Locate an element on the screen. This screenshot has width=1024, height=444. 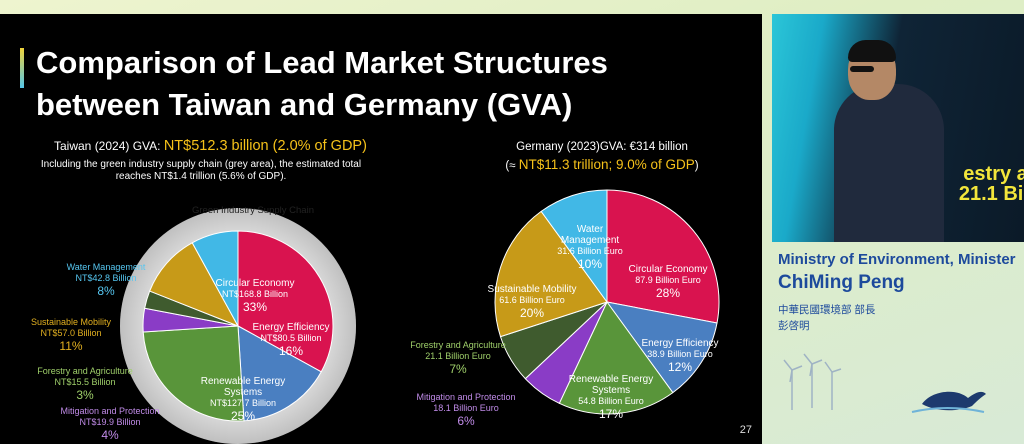
speaker-video: estry an 21.1 Billi 7 is located at coordinates (898, 128).